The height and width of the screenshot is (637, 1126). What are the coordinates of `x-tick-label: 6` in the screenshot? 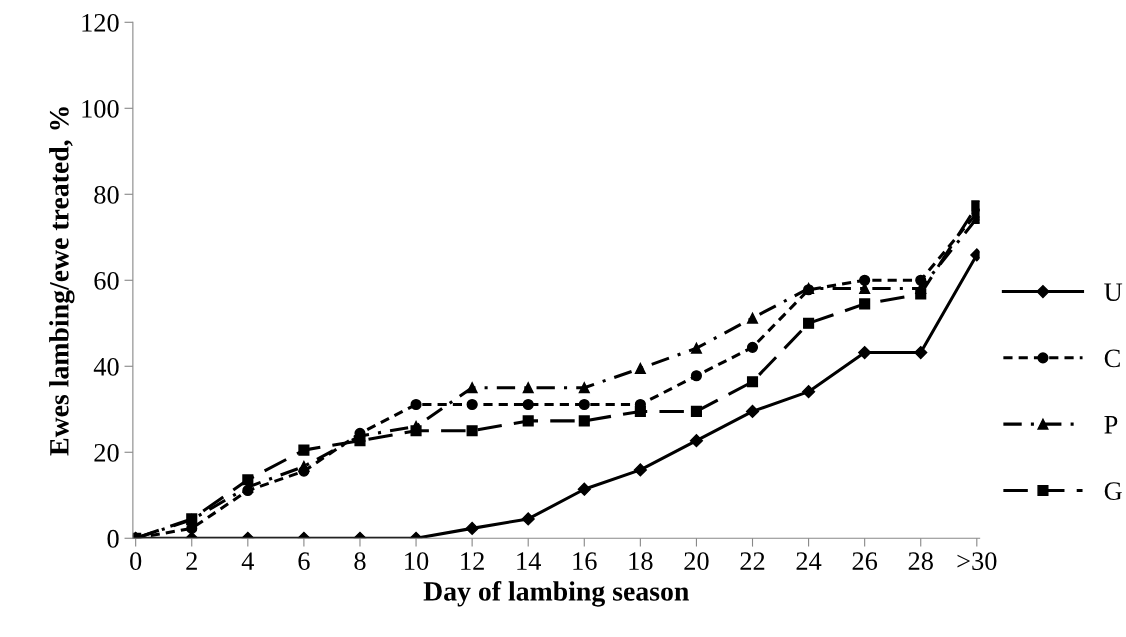 It's located at (304, 561).